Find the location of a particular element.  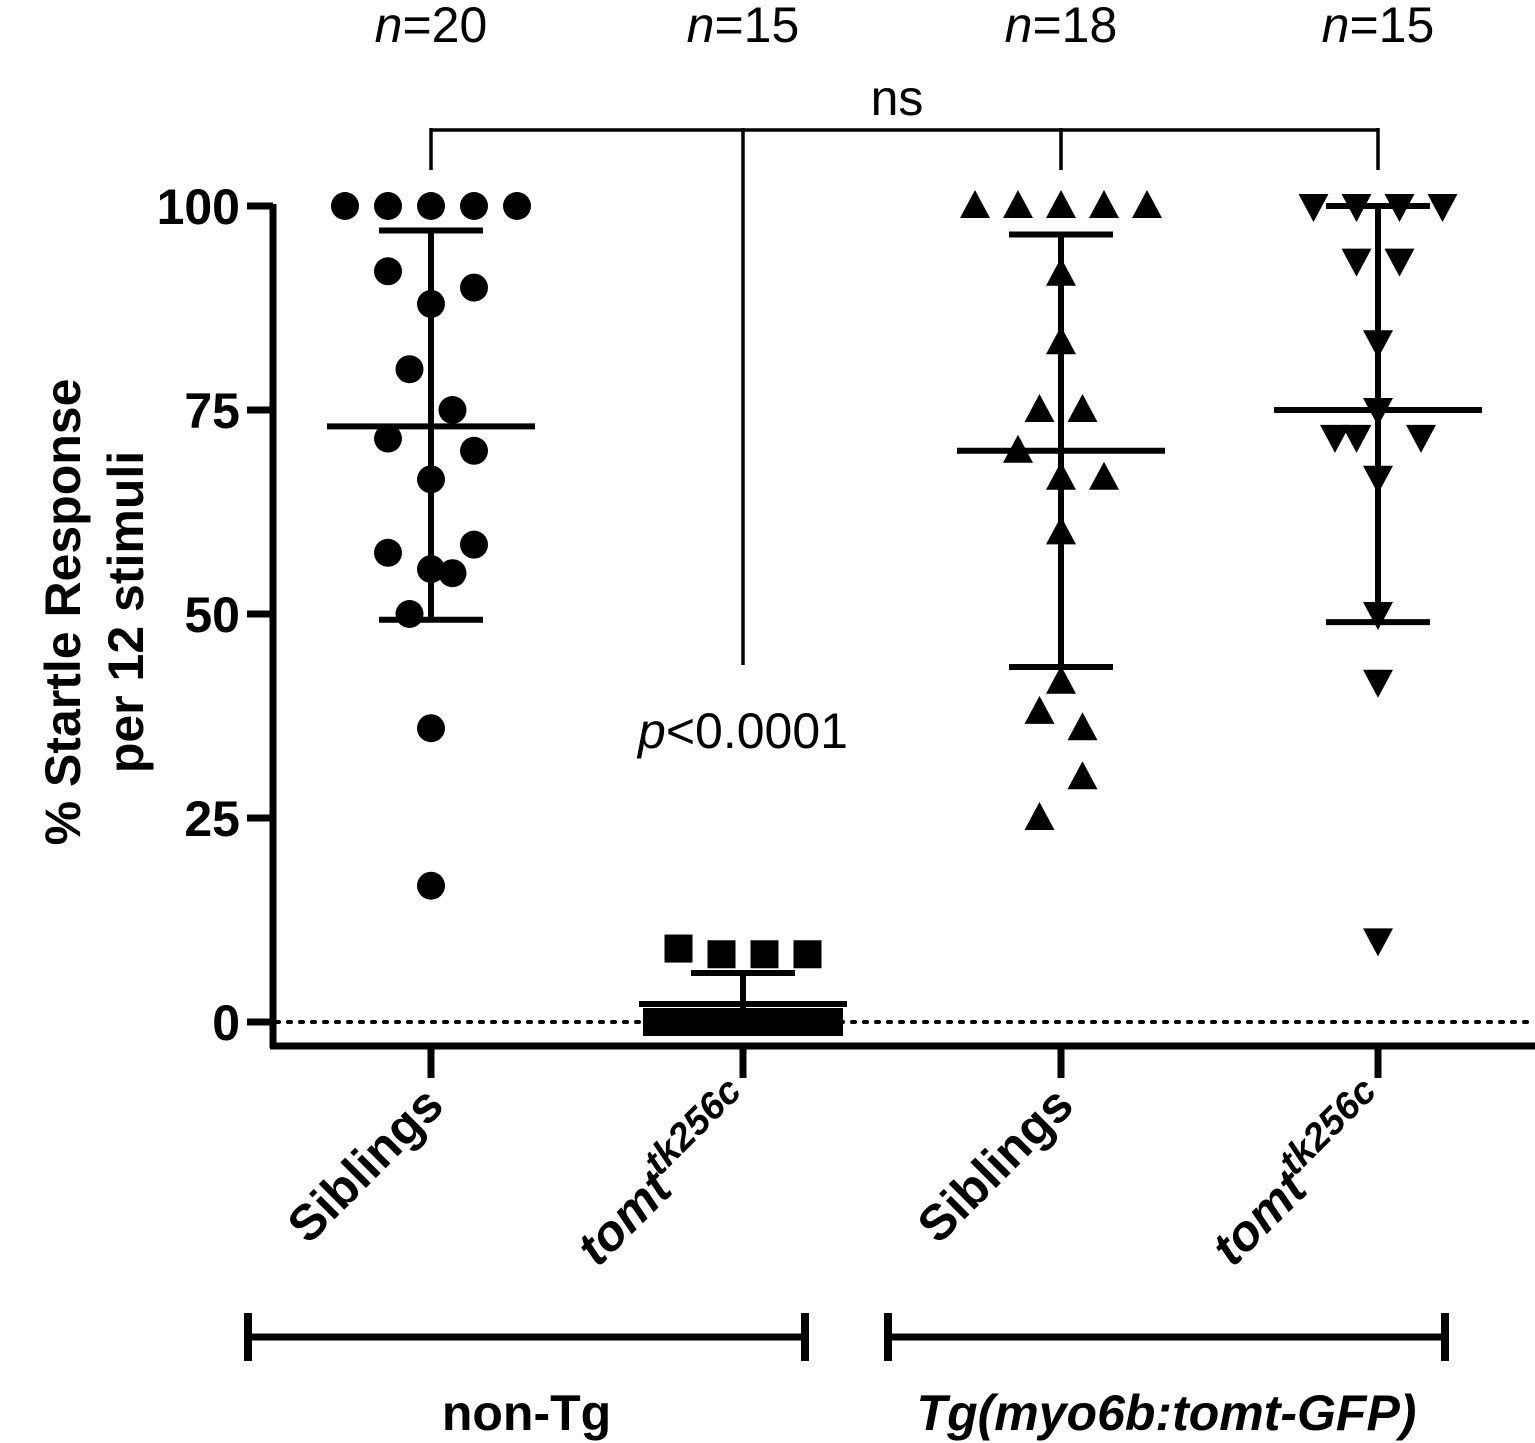

group-brackets: non-Tg Tg(myo6b:tomt-GFP) is located at coordinates (846, 1377).